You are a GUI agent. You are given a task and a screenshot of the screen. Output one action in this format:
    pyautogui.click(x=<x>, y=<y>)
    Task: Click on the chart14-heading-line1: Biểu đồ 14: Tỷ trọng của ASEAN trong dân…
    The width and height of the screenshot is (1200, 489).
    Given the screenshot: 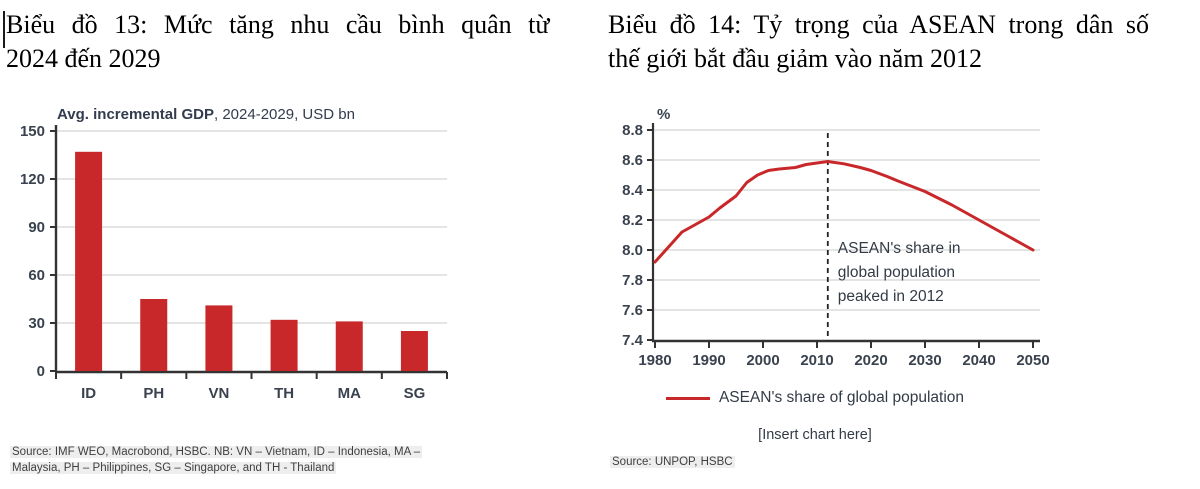 What is the action you would take?
    pyautogui.click(x=878, y=24)
    